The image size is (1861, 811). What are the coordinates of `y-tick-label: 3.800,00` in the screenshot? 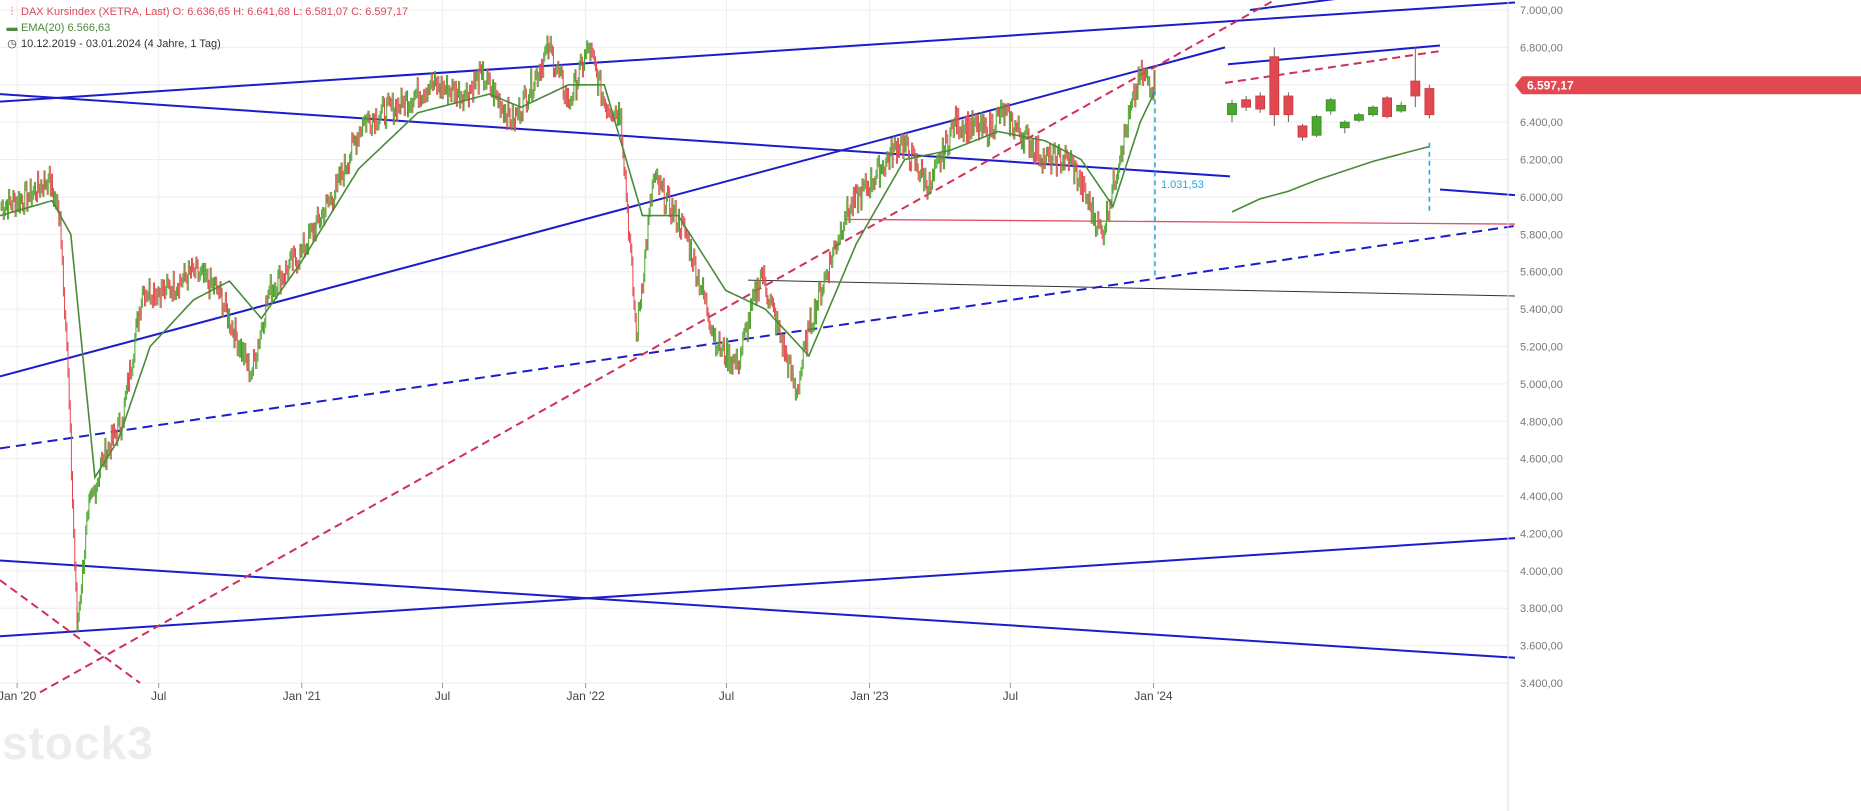 It's located at (1541, 609).